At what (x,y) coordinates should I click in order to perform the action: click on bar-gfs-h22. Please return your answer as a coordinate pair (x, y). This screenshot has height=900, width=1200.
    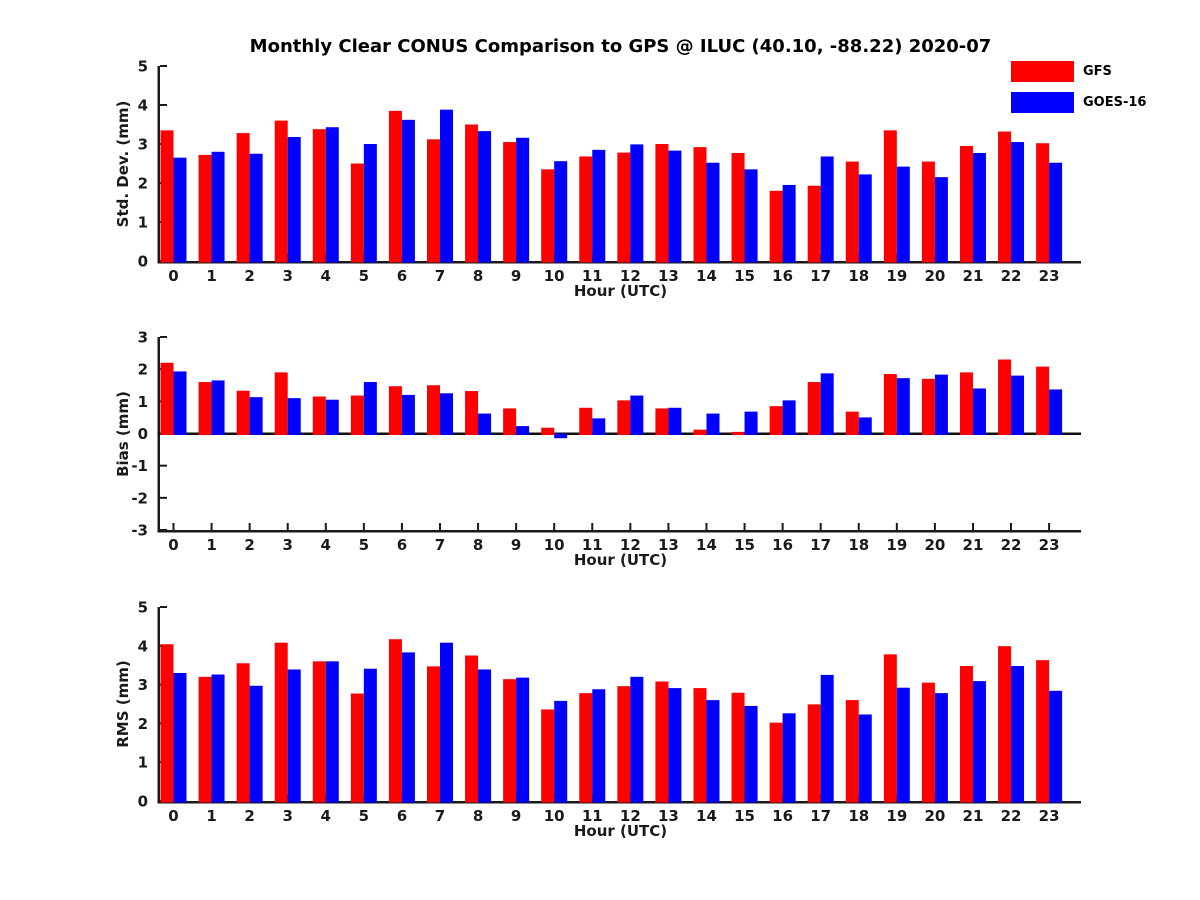
    Looking at the image, I should click on (1005, 397).